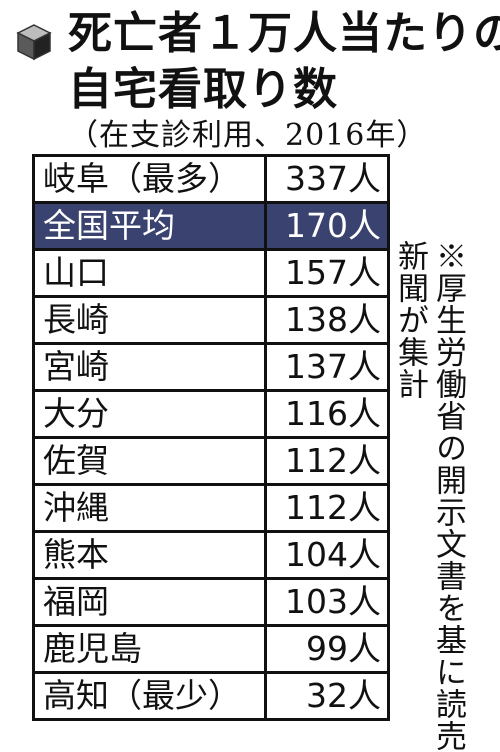 This screenshot has height=752, width=500. Describe the element at coordinates (327, 179) in the screenshot. I see `value-label: 337人` at that location.